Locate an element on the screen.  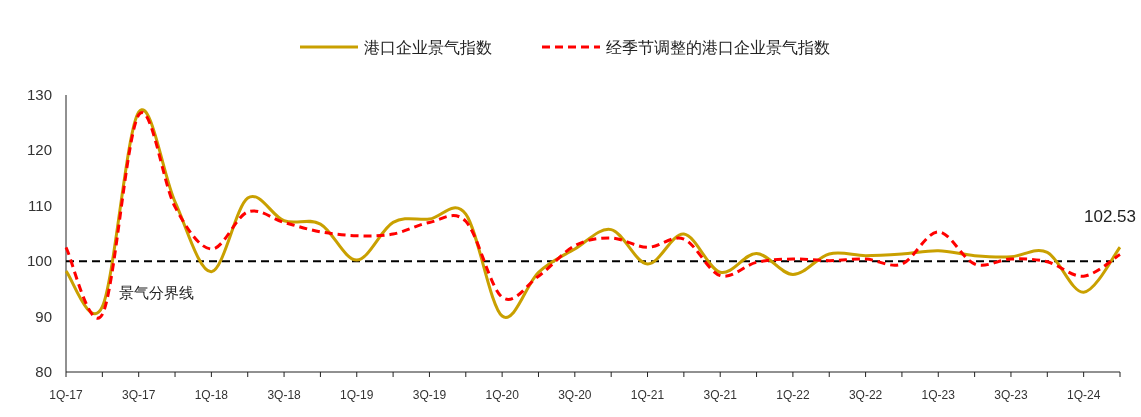
x-tick-label: 3Q-23 is located at coordinates (1011, 395).